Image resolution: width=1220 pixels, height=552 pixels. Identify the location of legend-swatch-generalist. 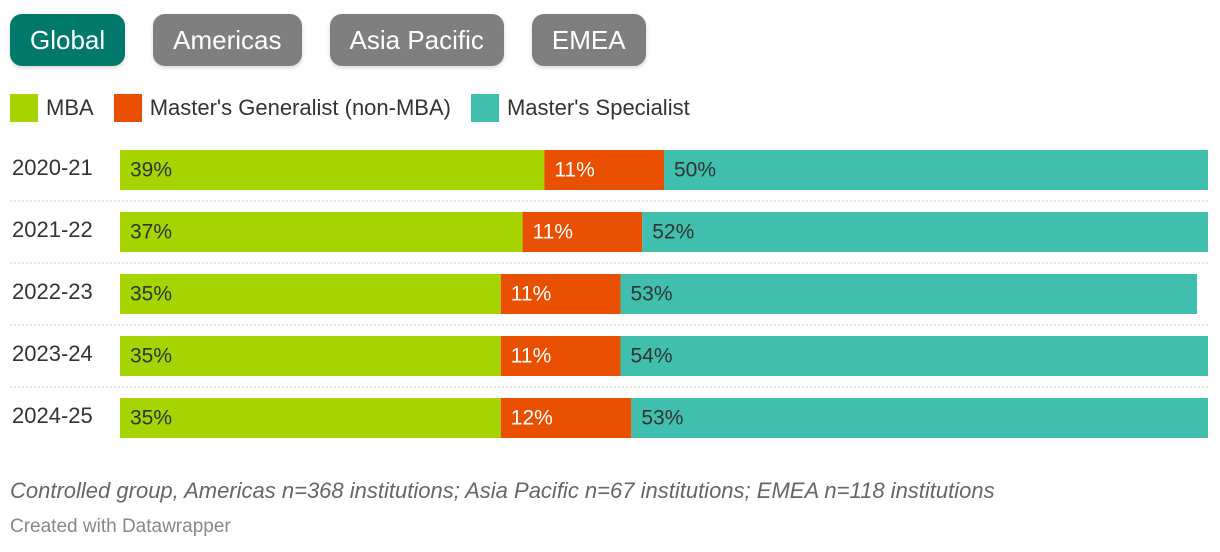
(127, 108).